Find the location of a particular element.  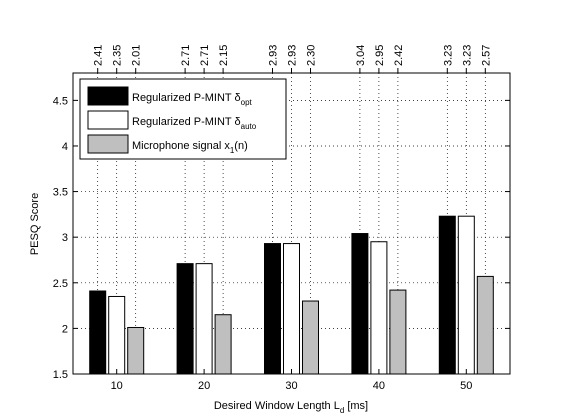

bar-value-label: 2.57 is located at coordinates (486, 55).